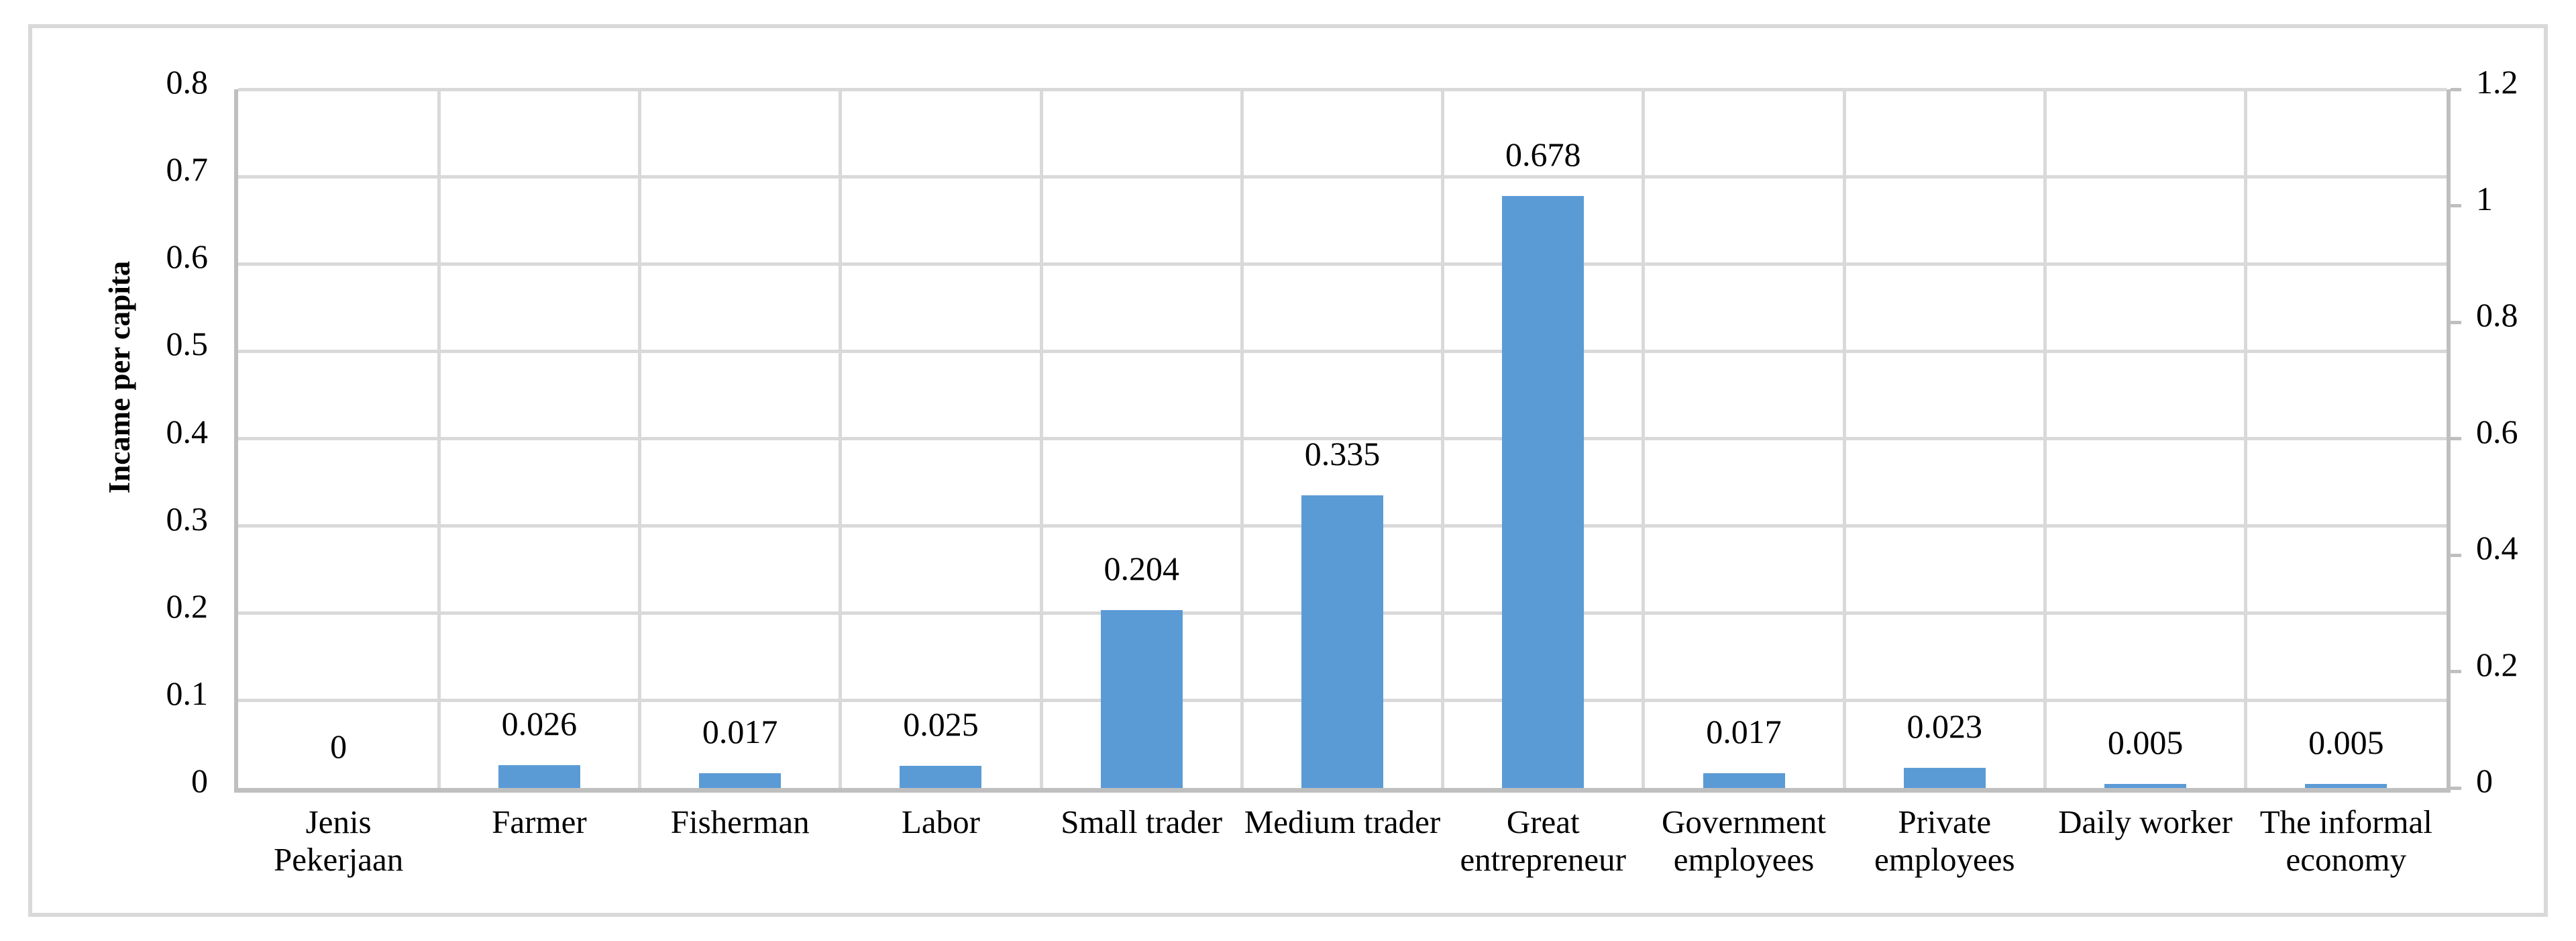  I want to click on category-label: Government employees, so click(1744, 841).